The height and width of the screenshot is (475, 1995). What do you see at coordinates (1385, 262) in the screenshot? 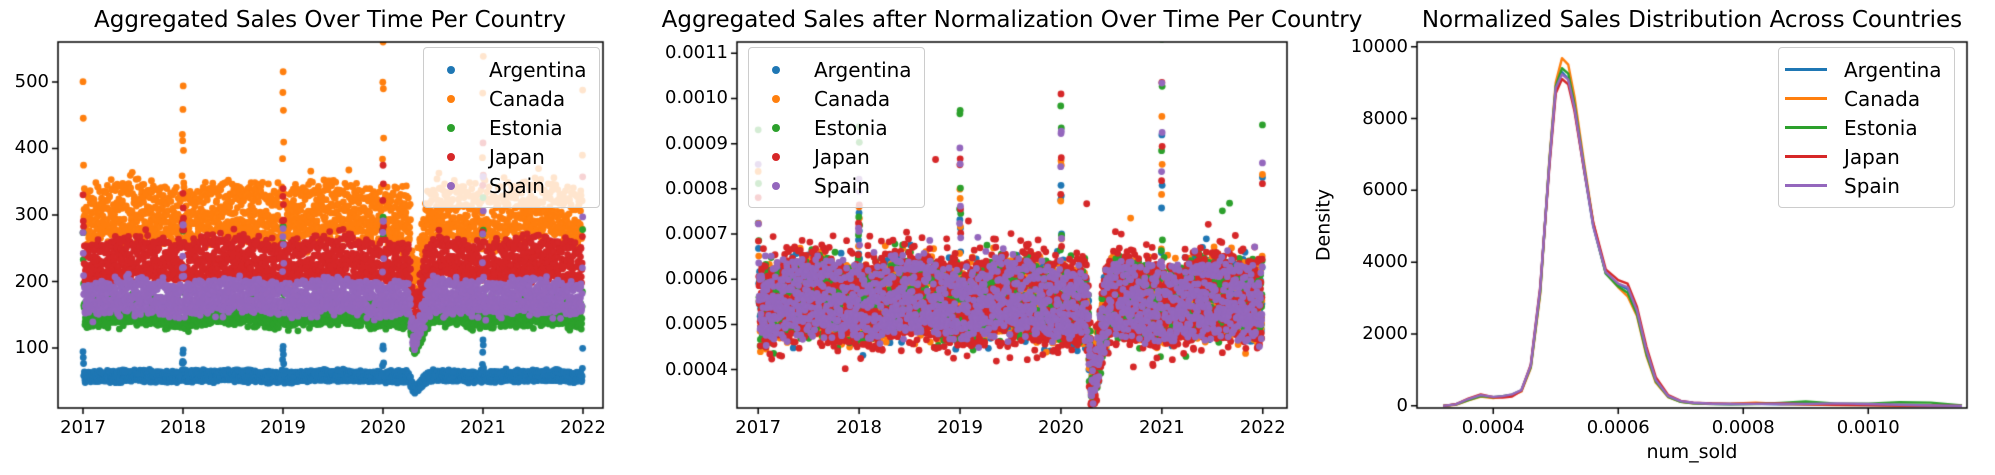
I see `y-tick-label: 4000` at bounding box center [1385, 262].